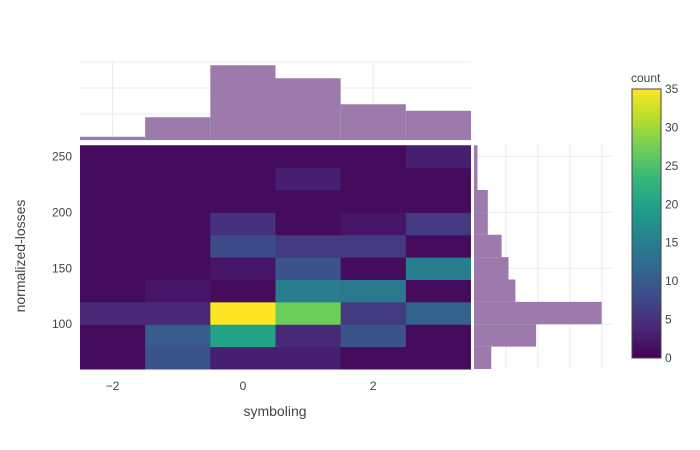  I want to click on colorbar-tick-label: 35, so click(672, 89).